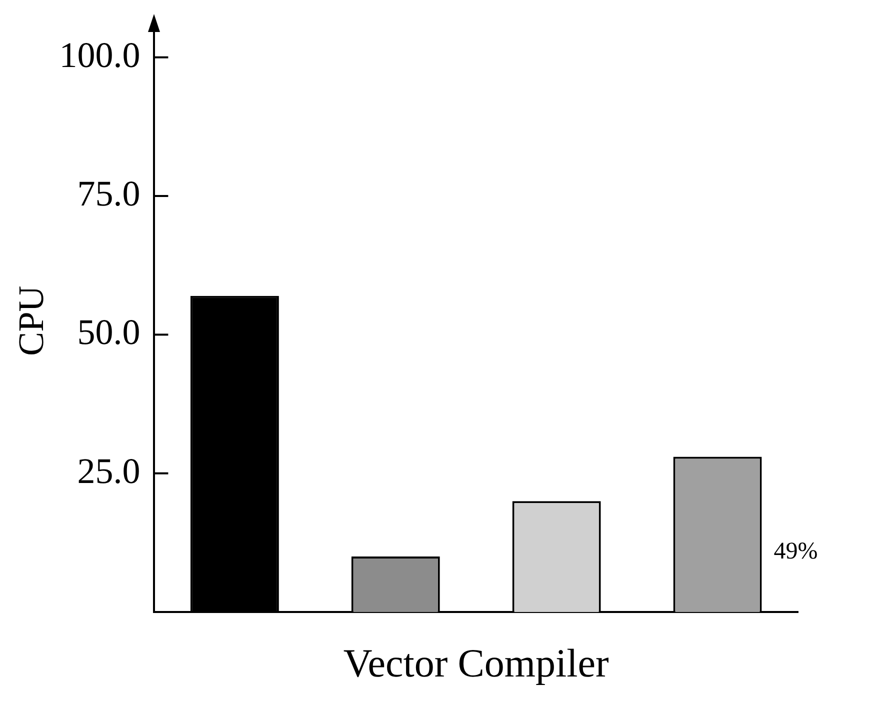 The height and width of the screenshot is (706, 870). What do you see at coordinates (31, 321) in the screenshot?
I see `y-axis-title: CPU` at bounding box center [31, 321].